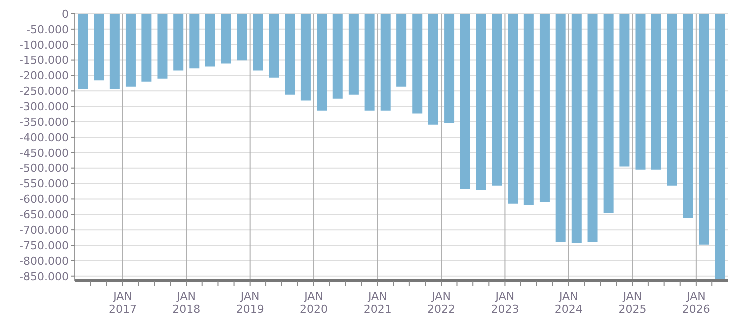 This screenshot has width=751, height=313. I want to click on y-tick-label: -800.000, so click(44, 261).